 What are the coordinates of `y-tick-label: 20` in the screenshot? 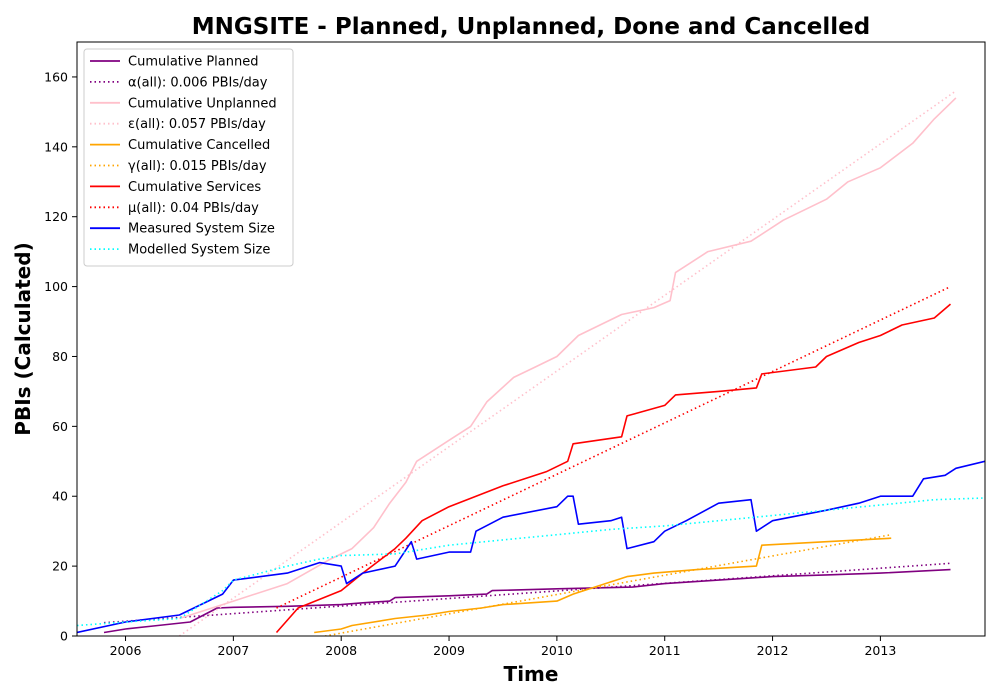 It's located at (60, 566).